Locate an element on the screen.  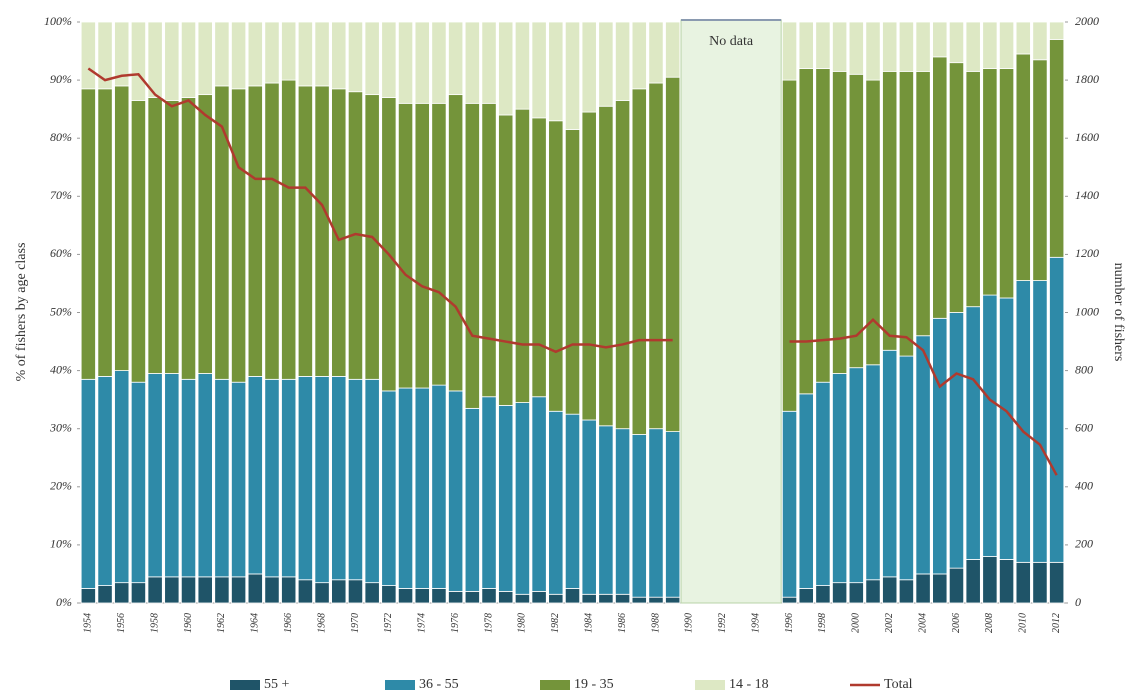
x-tick-label: 1968 is located at coordinates (321, 623).